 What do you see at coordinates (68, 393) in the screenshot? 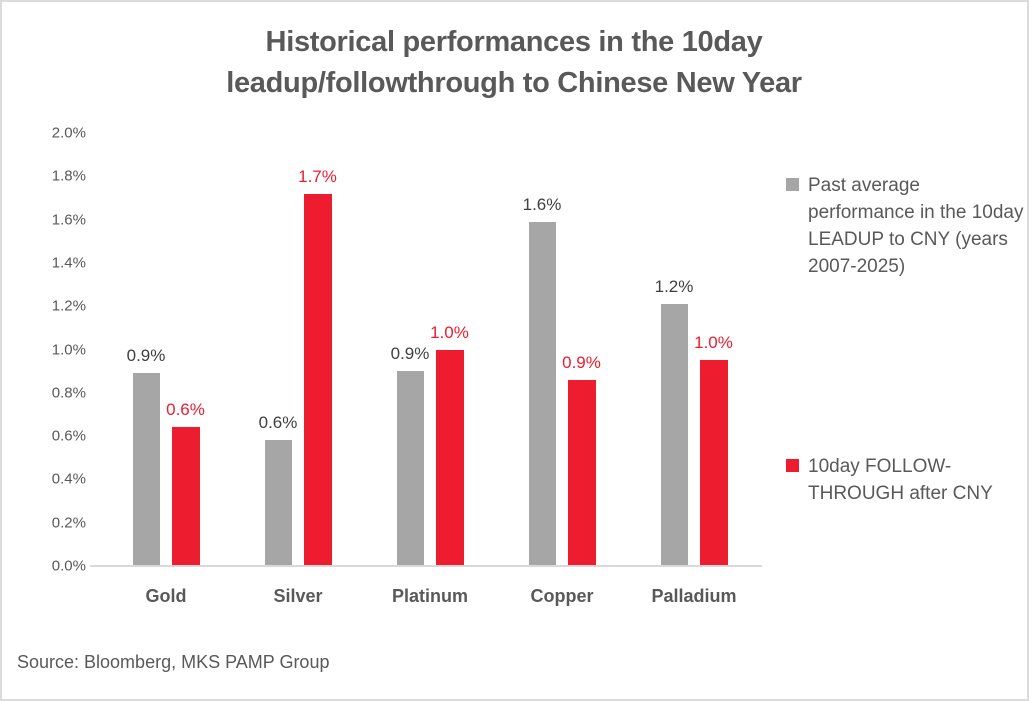
I see `y-tick-label: 0.8%` at bounding box center [68, 393].